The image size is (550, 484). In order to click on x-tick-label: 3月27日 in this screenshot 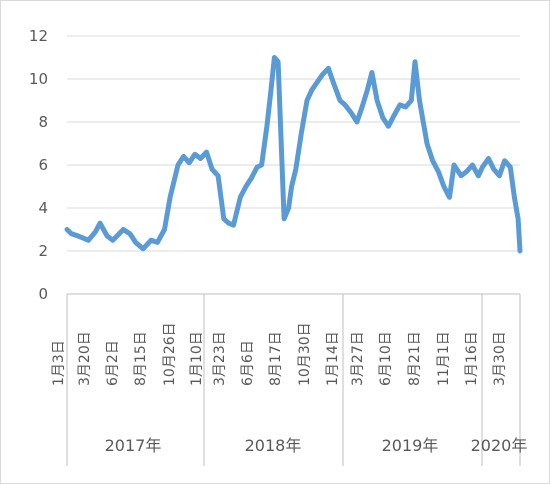, I will do `click(358, 358)`.